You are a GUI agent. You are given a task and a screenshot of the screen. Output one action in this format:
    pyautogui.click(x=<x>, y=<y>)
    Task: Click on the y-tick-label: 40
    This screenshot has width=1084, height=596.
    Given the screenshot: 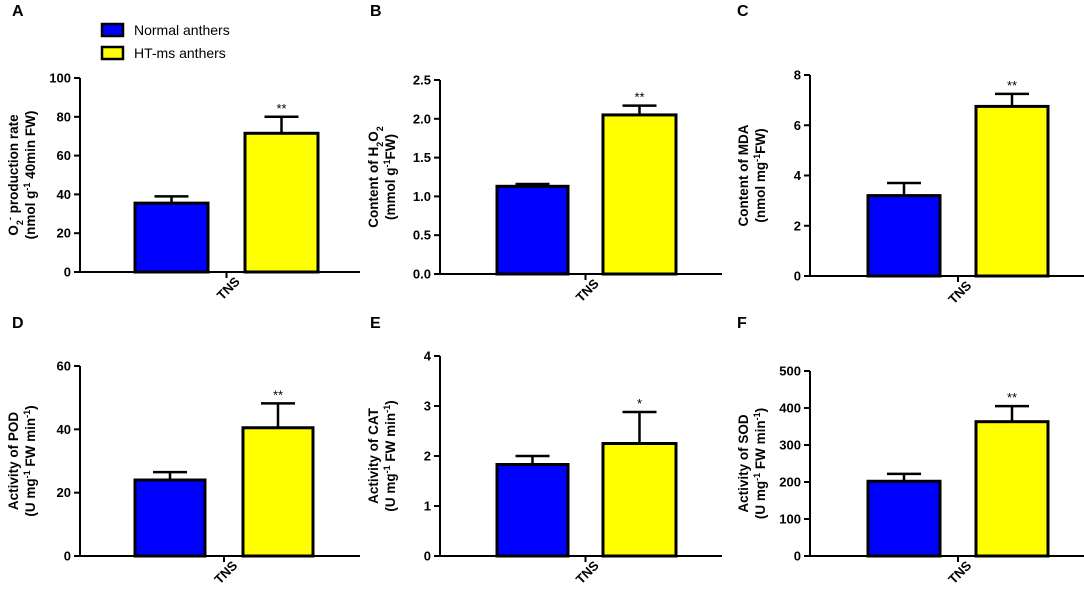 What is the action you would take?
    pyautogui.click(x=64, y=194)
    